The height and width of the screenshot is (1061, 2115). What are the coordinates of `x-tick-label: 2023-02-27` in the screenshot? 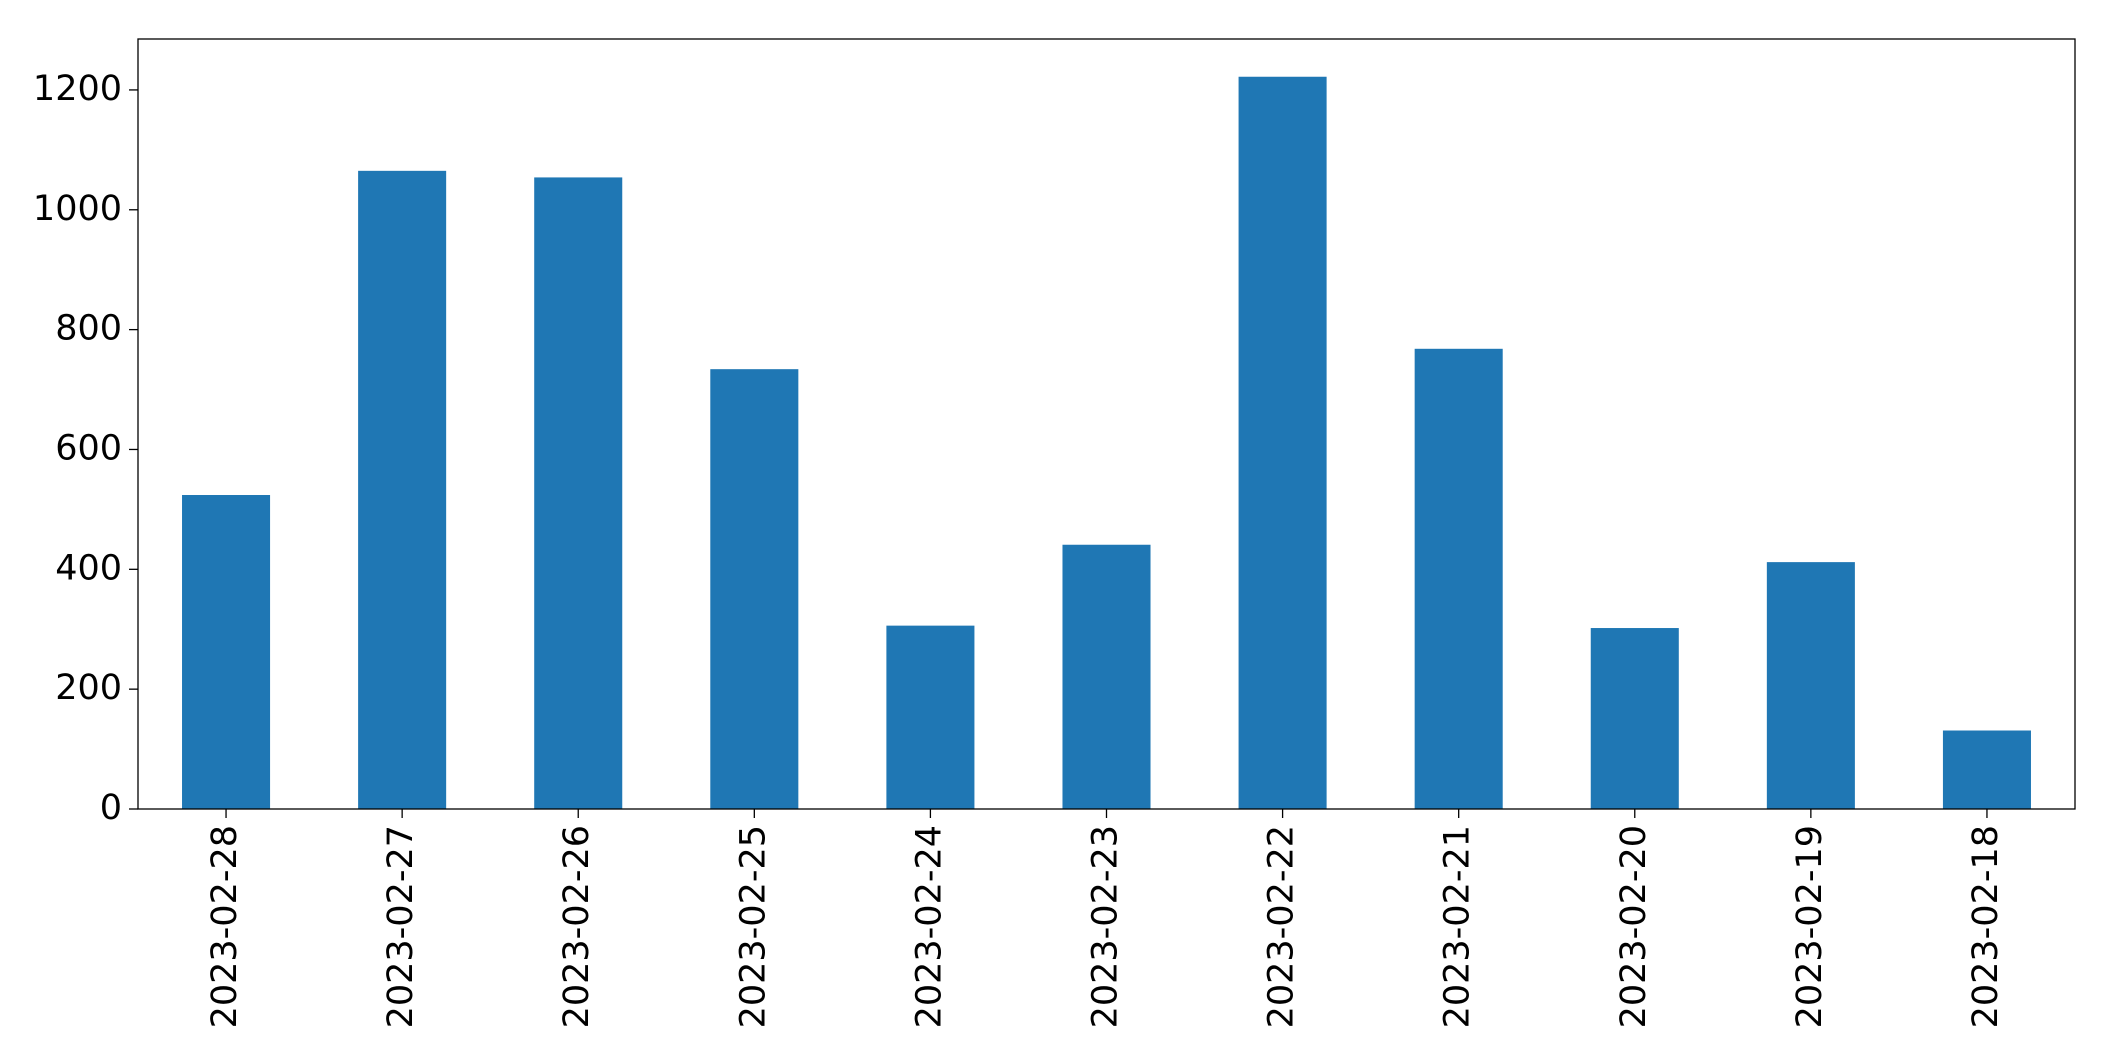 It's located at (401, 926).